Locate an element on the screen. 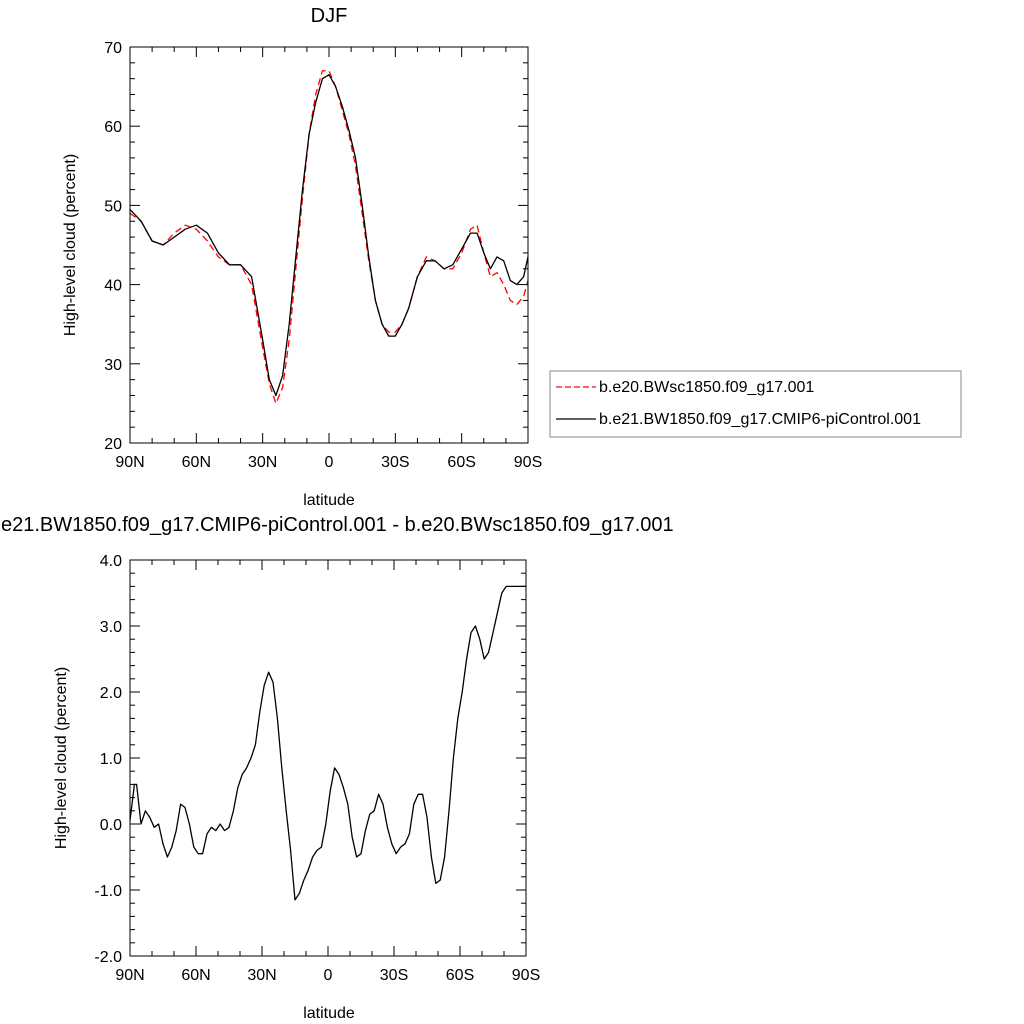 This screenshot has width=1024, height=1024. legend-label-series-1: b.e20.BWsc1850.f09_g17.001 is located at coordinates (706, 387).